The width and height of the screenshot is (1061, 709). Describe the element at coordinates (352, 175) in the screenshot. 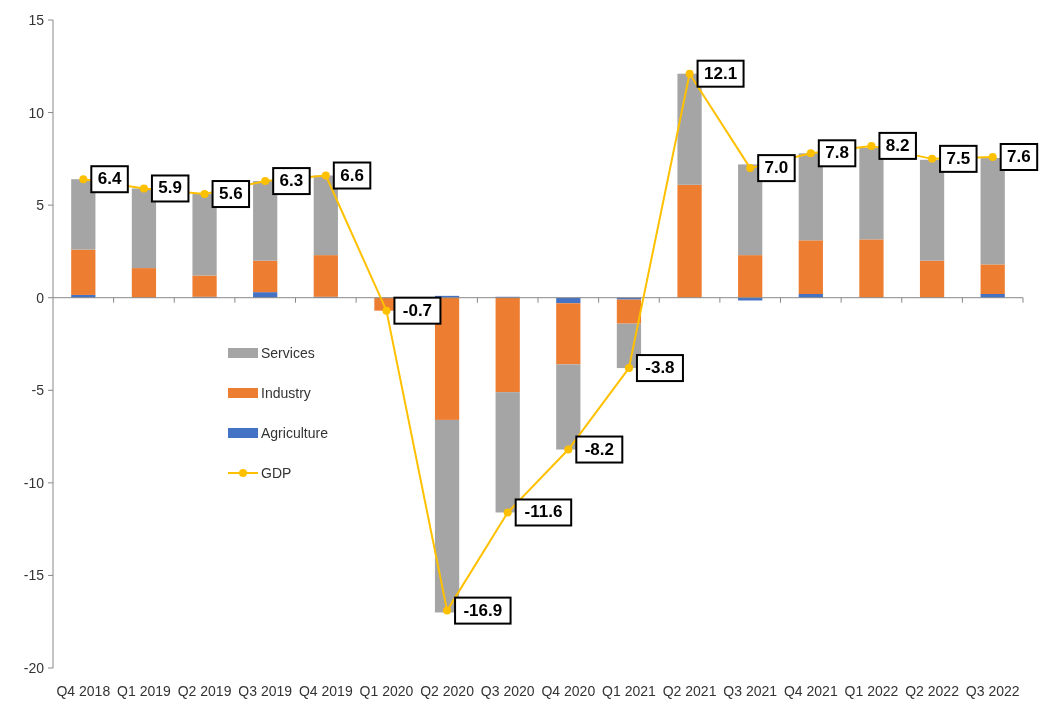

I see `data-label: 6.6` at that location.